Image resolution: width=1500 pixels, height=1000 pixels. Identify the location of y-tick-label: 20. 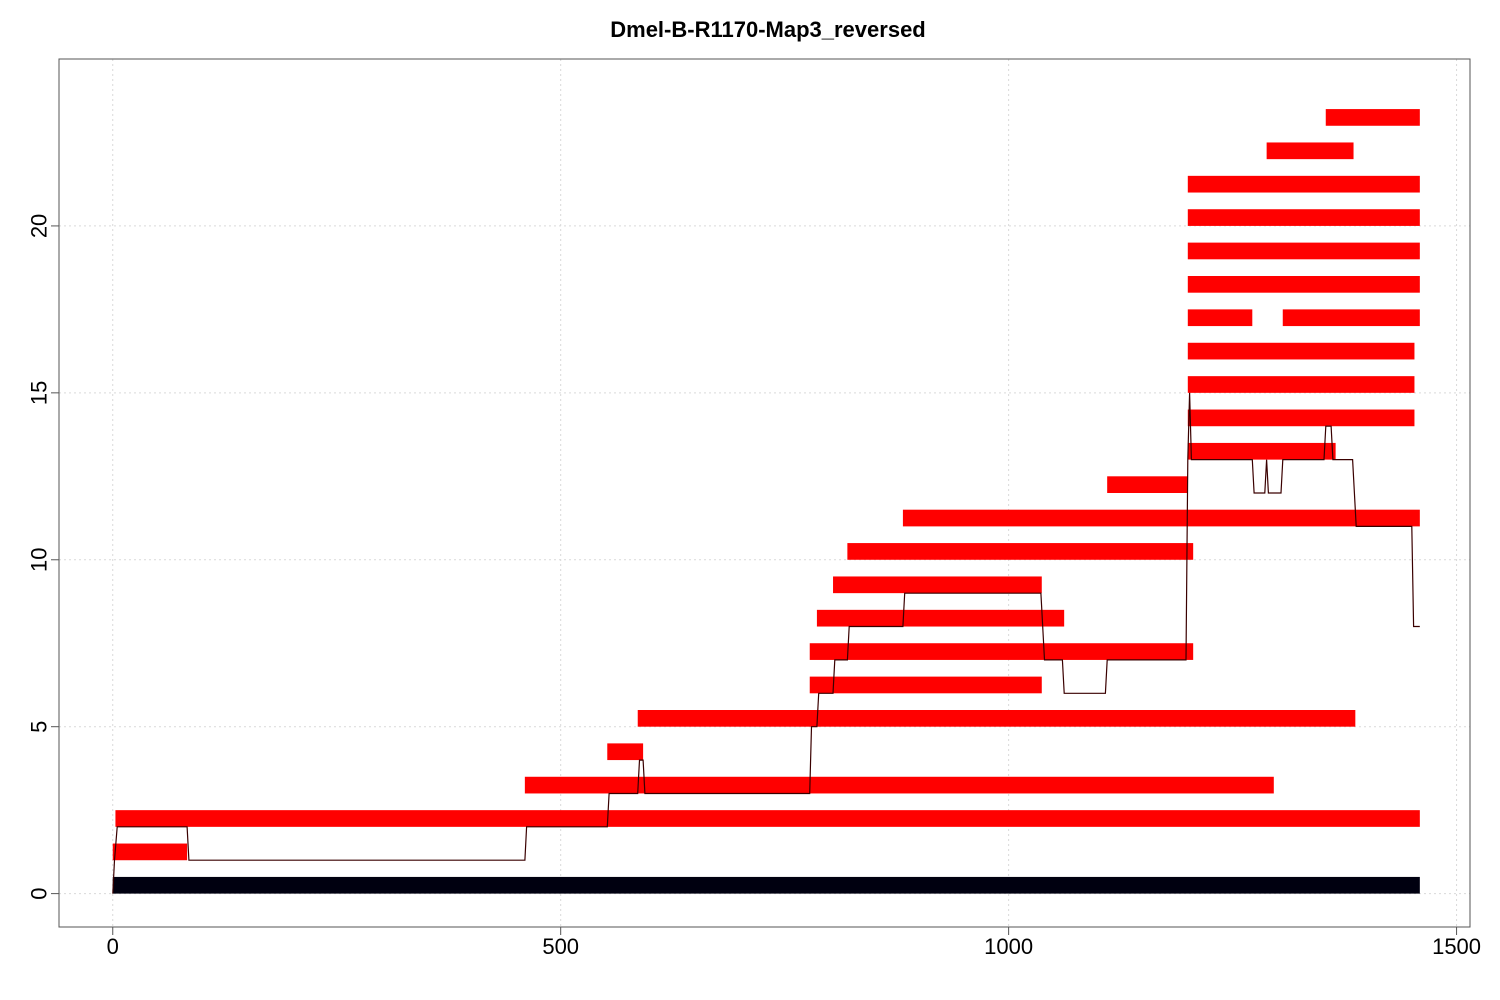
(39, 226).